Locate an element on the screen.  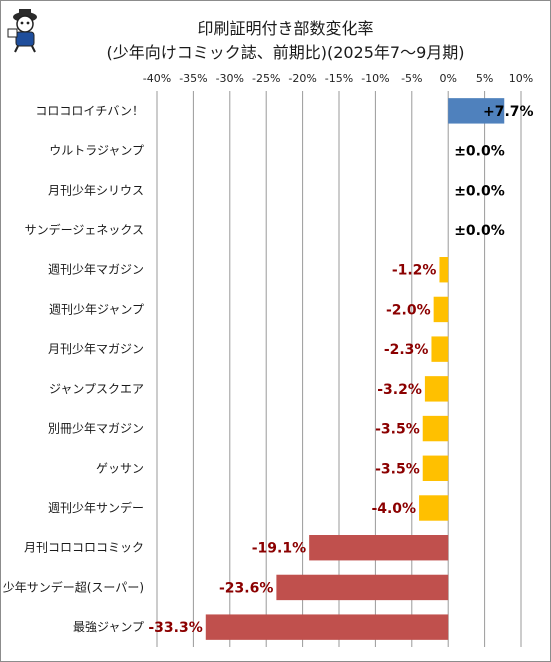
category-label: サンデージェネックス is located at coordinates (84, 229).